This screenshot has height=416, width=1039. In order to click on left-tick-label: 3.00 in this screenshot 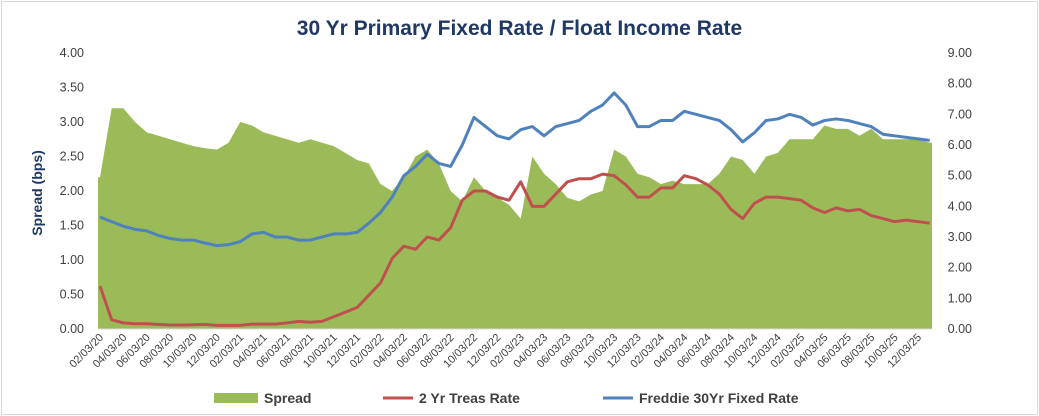, I will do `click(72, 122)`.